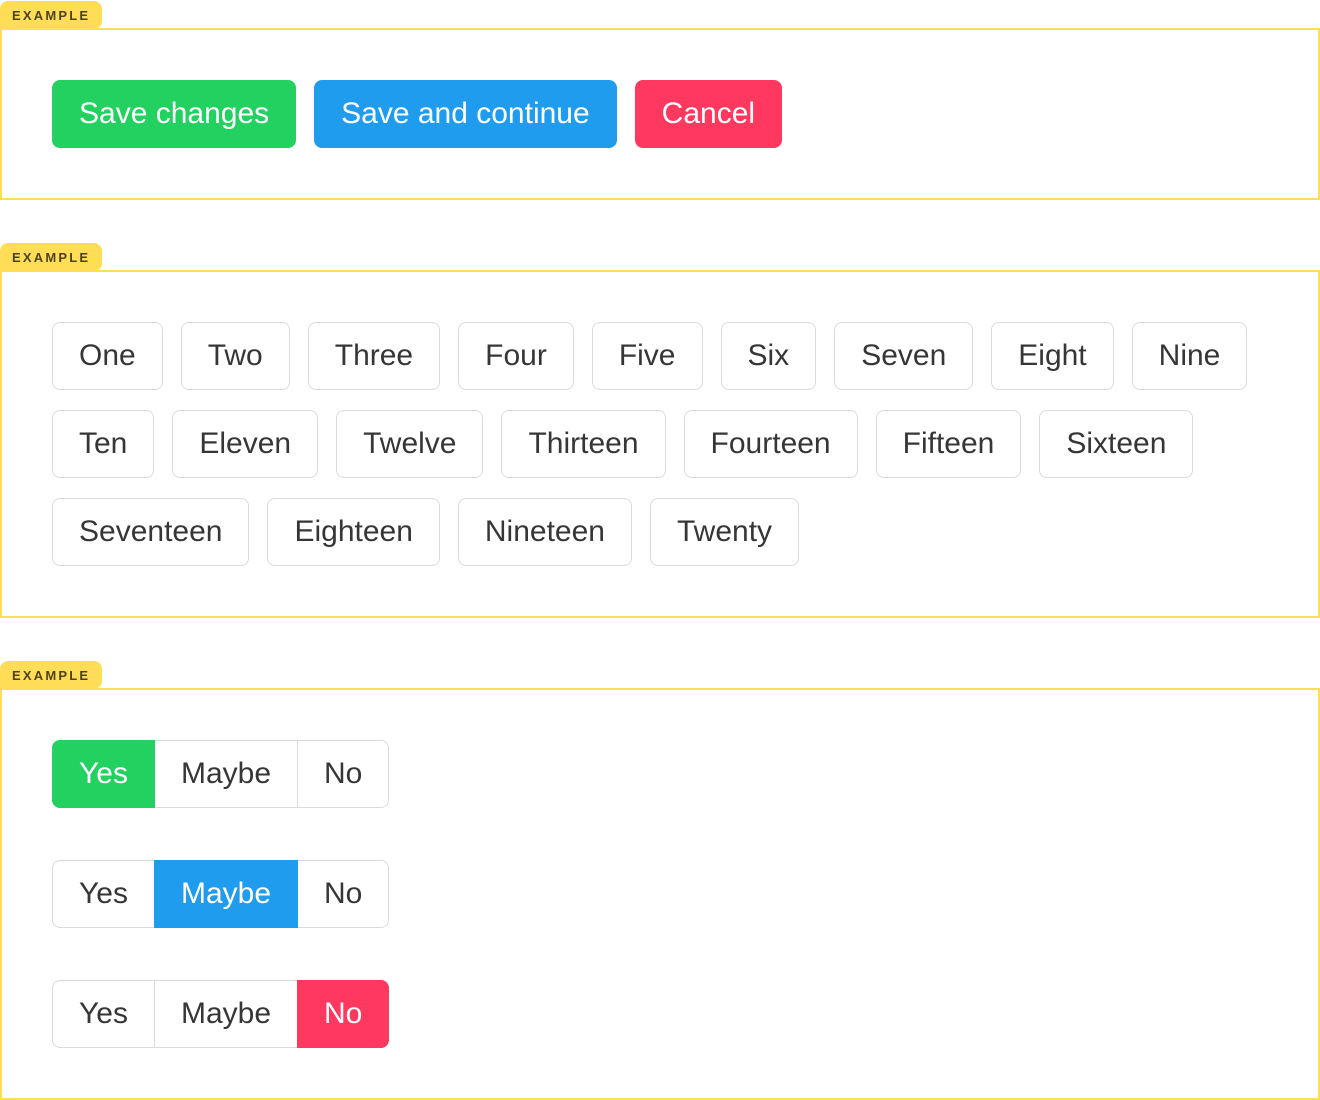 The image size is (1320, 1100). Describe the element at coordinates (768, 356) in the screenshot. I see `six-button: Six` at that location.